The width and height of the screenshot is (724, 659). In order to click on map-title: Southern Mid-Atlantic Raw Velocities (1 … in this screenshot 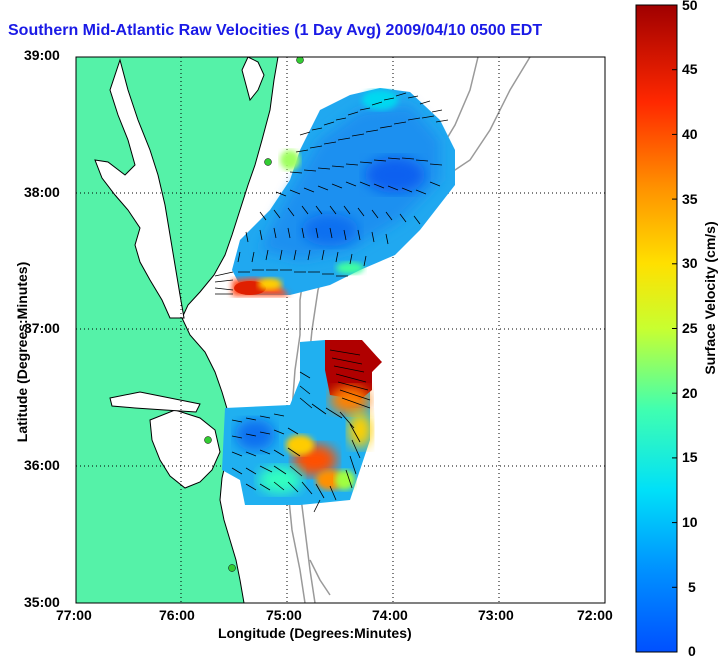, I will do `click(275, 30)`.